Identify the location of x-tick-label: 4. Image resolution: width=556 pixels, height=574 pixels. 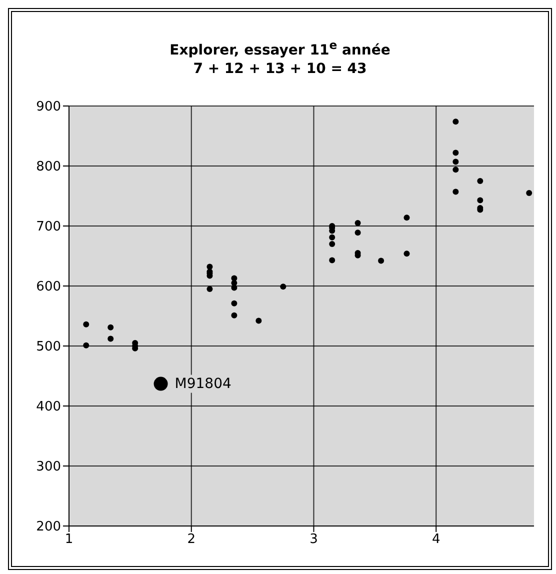
(436, 540).